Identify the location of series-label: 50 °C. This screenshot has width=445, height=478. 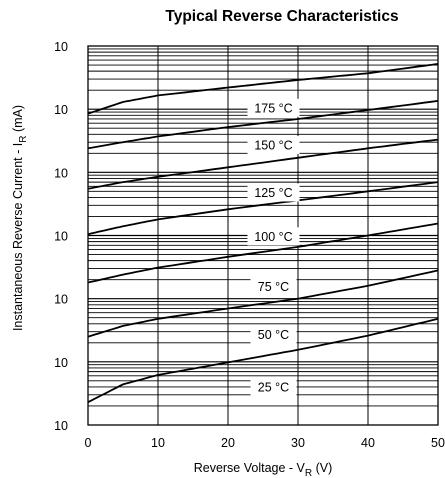
(273, 335).